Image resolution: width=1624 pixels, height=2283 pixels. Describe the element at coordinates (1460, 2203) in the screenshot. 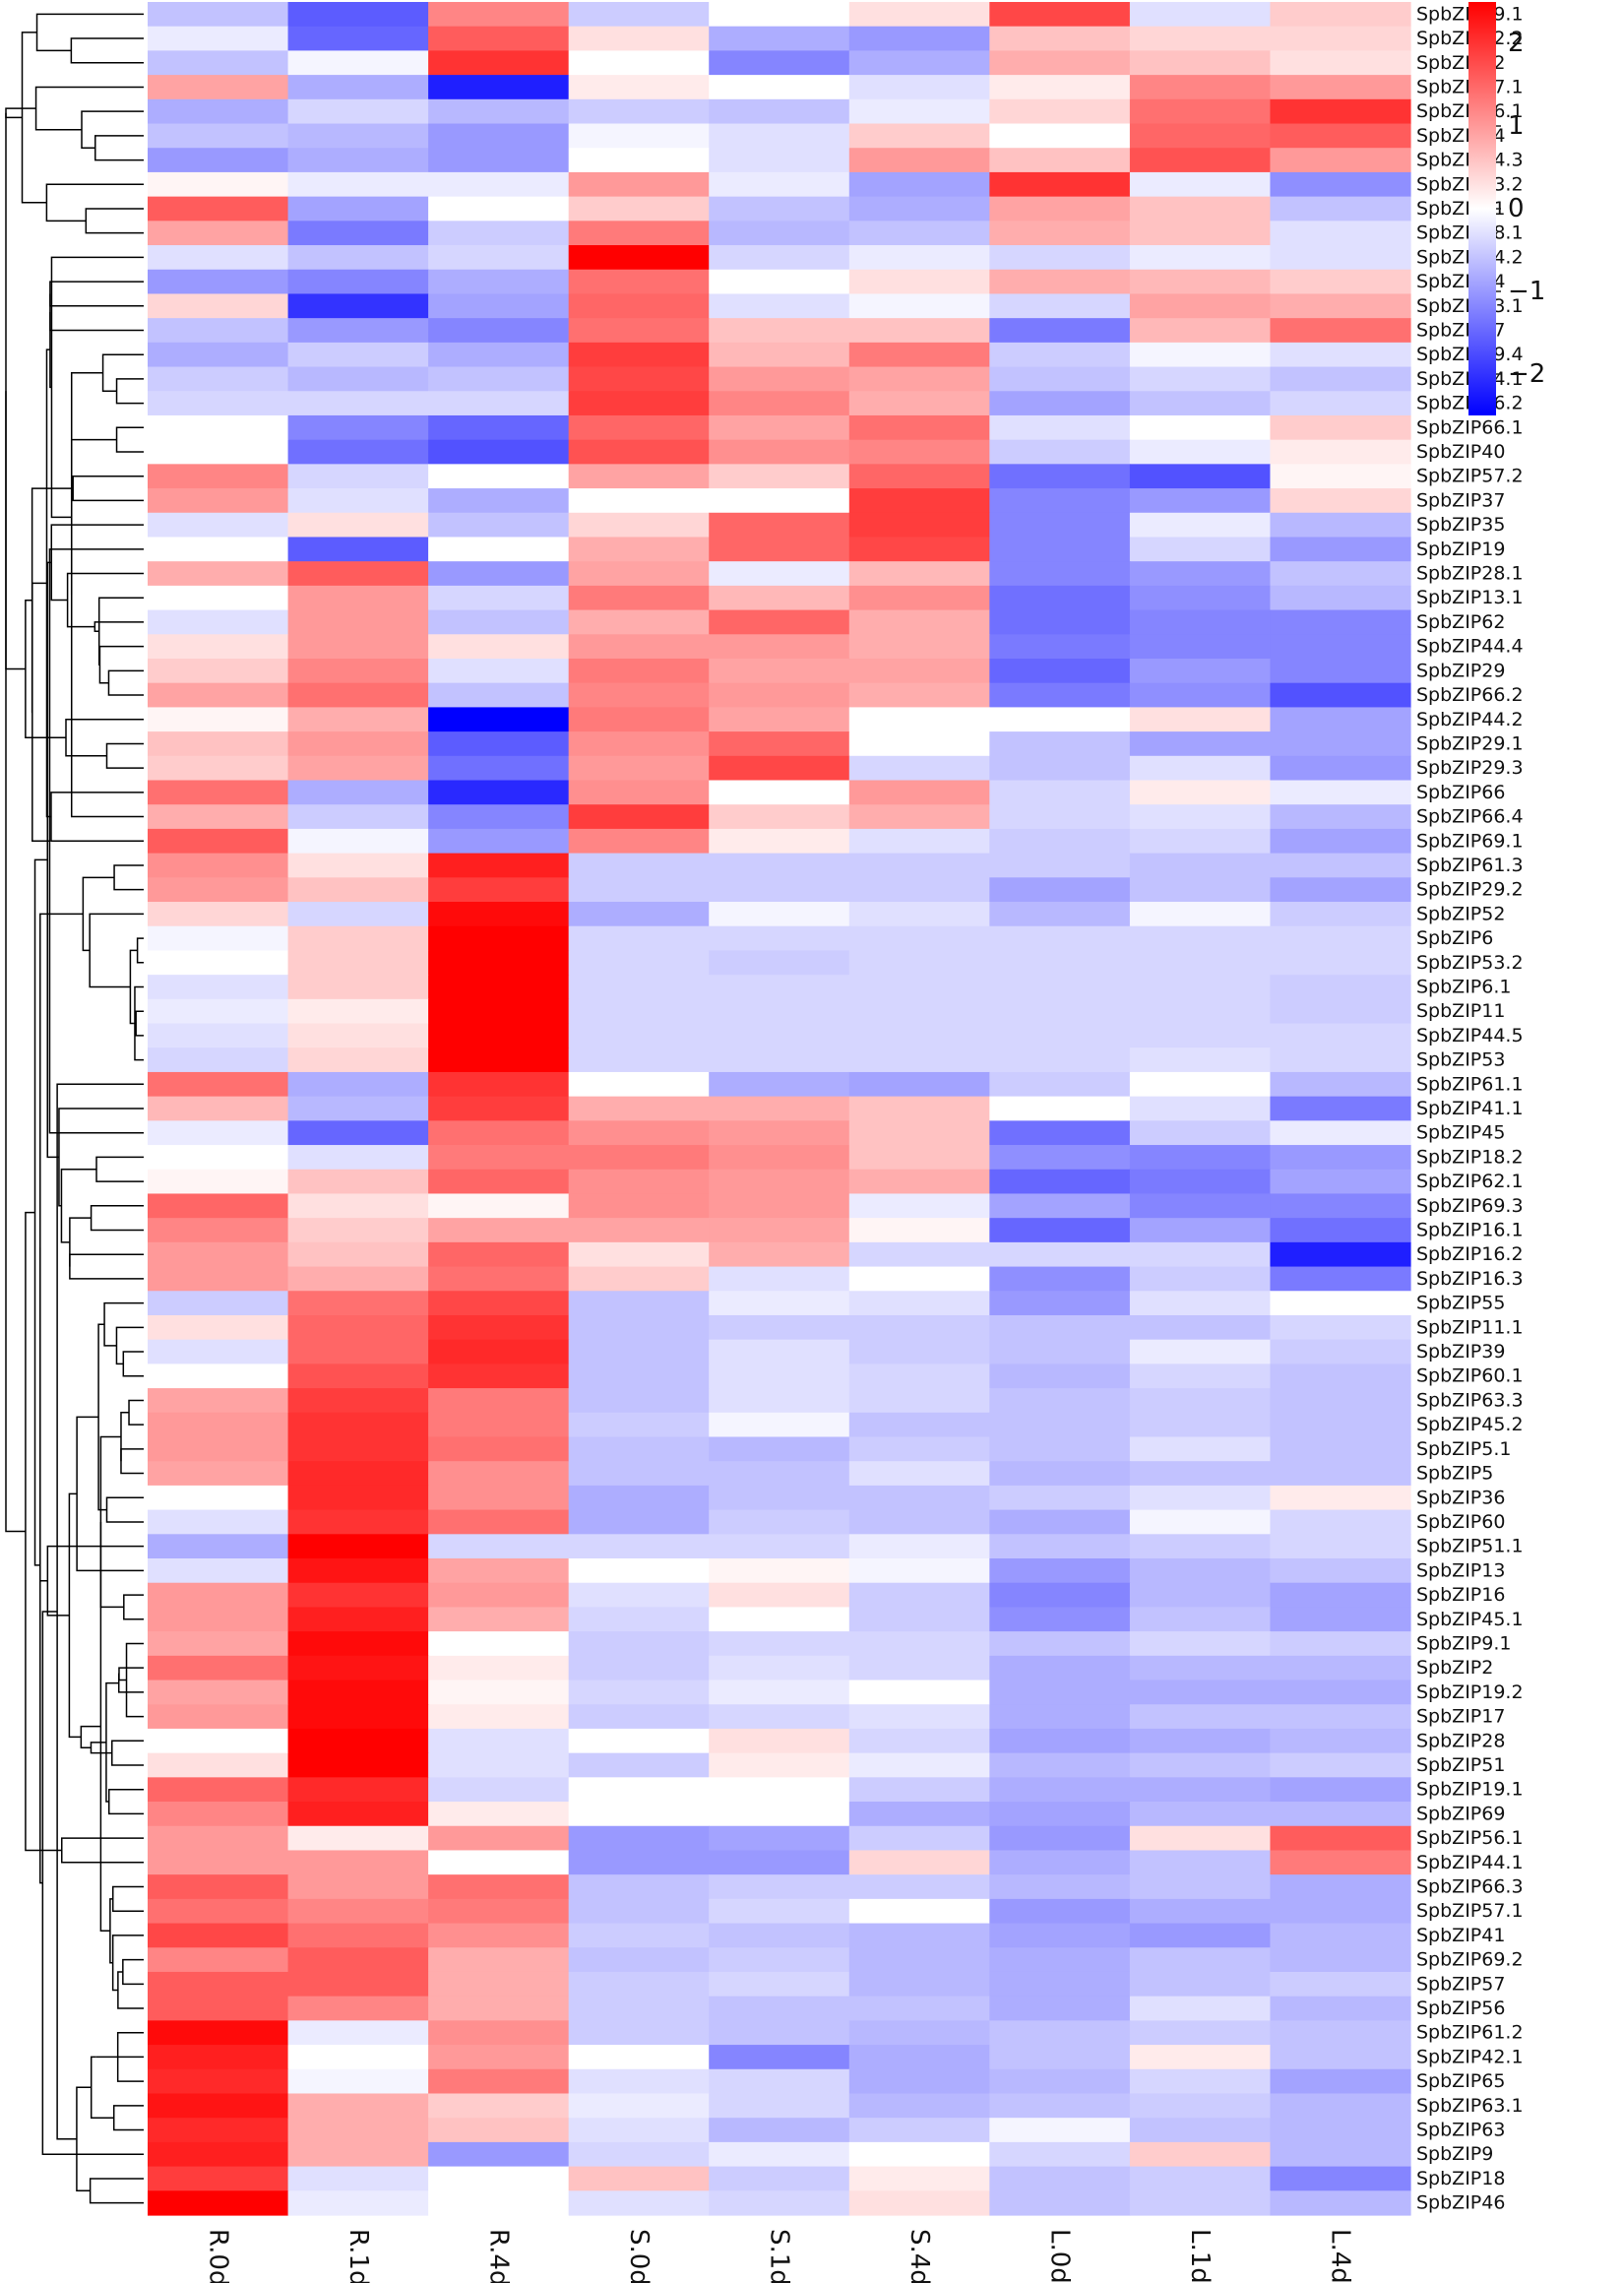

I see `row-label: SpbZIP46` at that location.